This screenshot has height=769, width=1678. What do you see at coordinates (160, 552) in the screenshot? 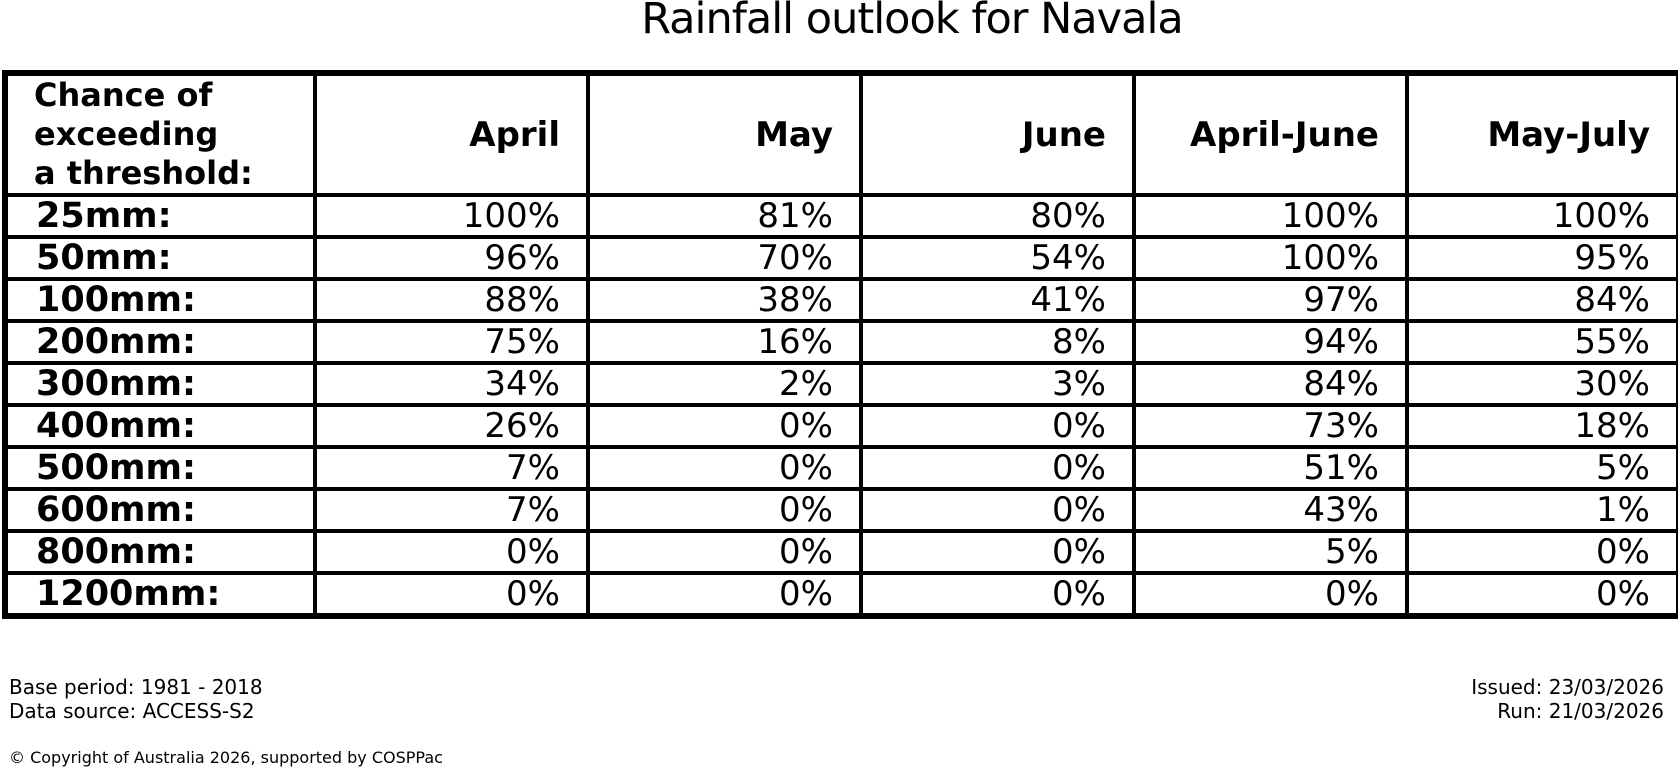
I see `threshold-label: 800mm:` at bounding box center [160, 552].